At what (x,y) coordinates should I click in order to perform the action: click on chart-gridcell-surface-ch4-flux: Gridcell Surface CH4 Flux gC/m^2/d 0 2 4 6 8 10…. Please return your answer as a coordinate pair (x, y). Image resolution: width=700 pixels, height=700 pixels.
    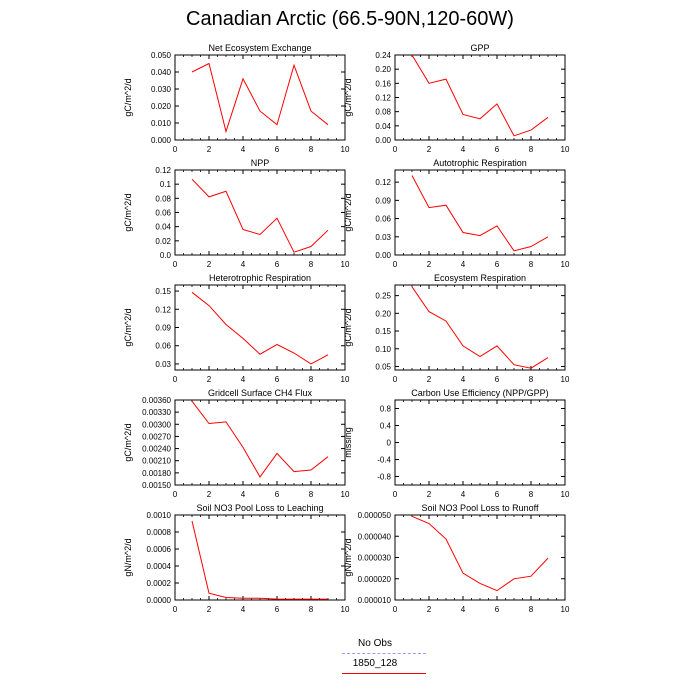
    Looking at the image, I should click on (236, 443).